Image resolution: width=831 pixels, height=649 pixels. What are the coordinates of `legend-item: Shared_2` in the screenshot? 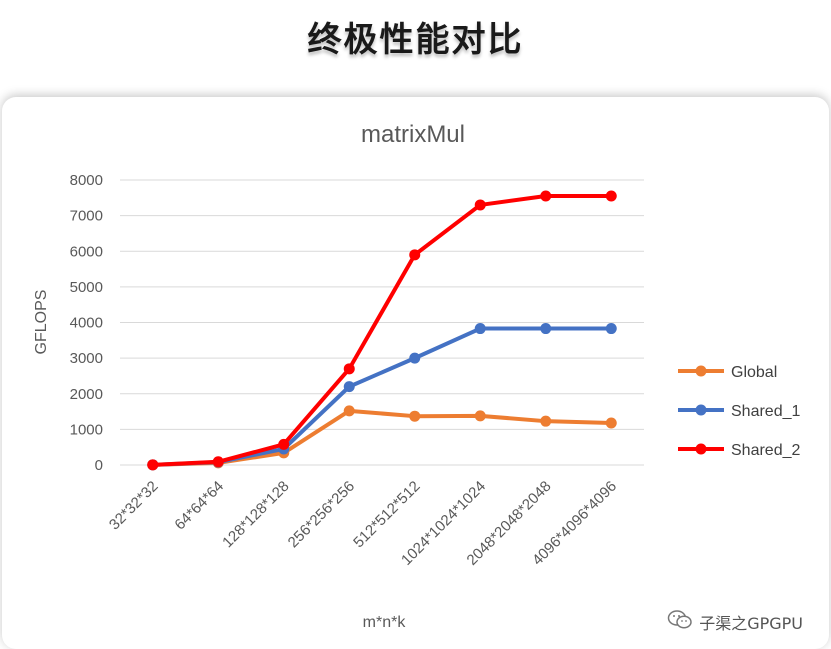 It's located at (739, 450).